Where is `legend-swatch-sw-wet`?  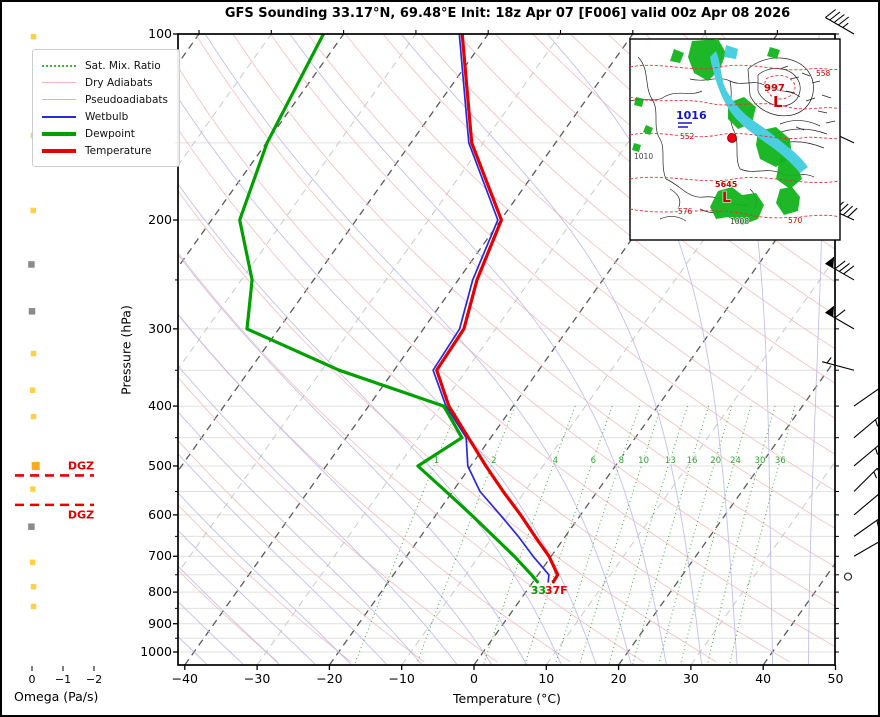 legend-swatch-sw-wet is located at coordinates (59, 116).